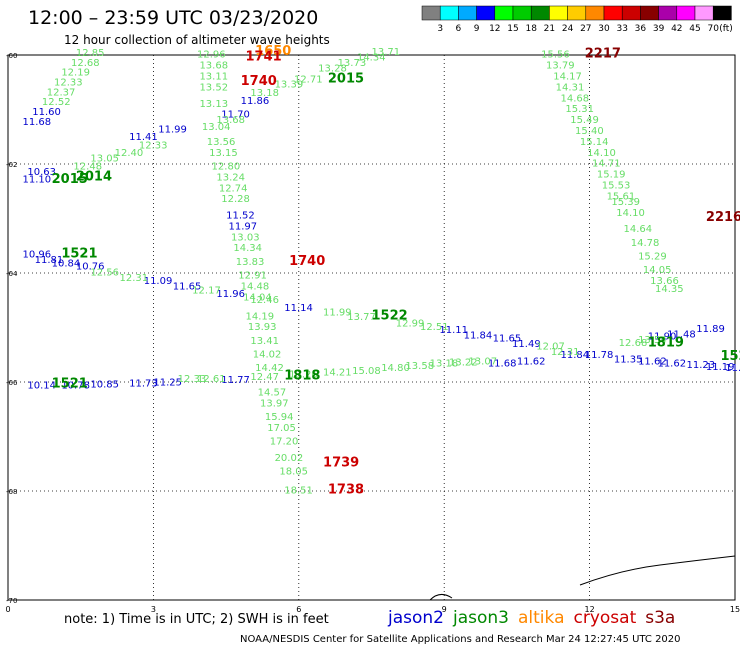 The image size is (740, 650). I want to click on legend-label: 18, so click(531, 29).